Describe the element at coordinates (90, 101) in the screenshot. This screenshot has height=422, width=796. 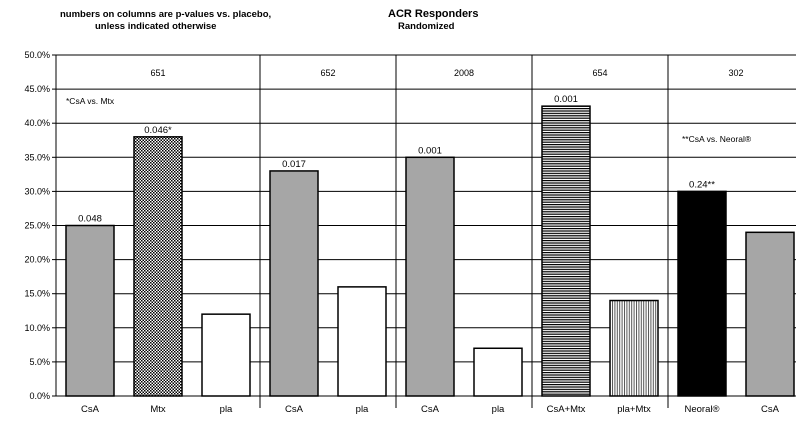
I see `annotation-csa-vs-mtx: *CsA vs. Mtx` at that location.